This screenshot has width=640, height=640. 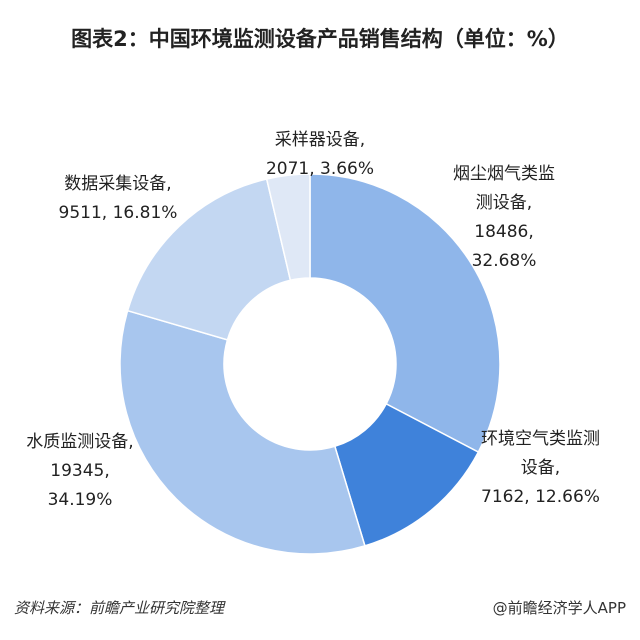 I want to click on slice-label: 环境空气类监测设备, 7162, 12.66%, so click(x=540, y=468).